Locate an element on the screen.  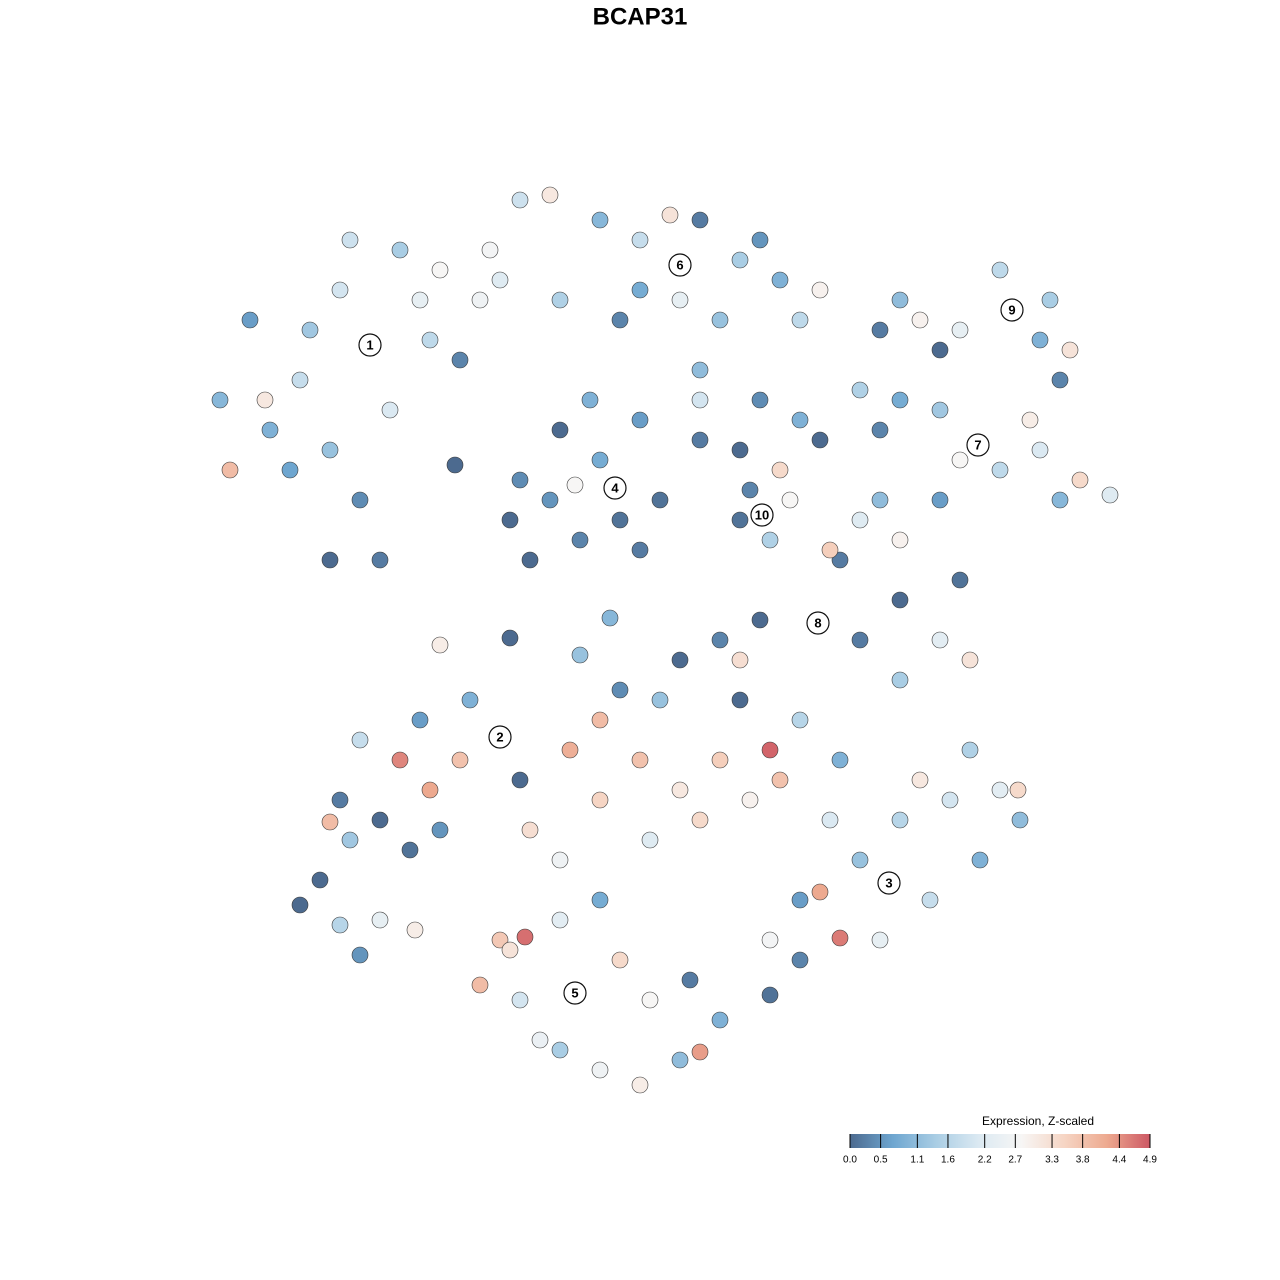
colorbar-tick-label: 4.4 is located at coordinates (1119, 1160).